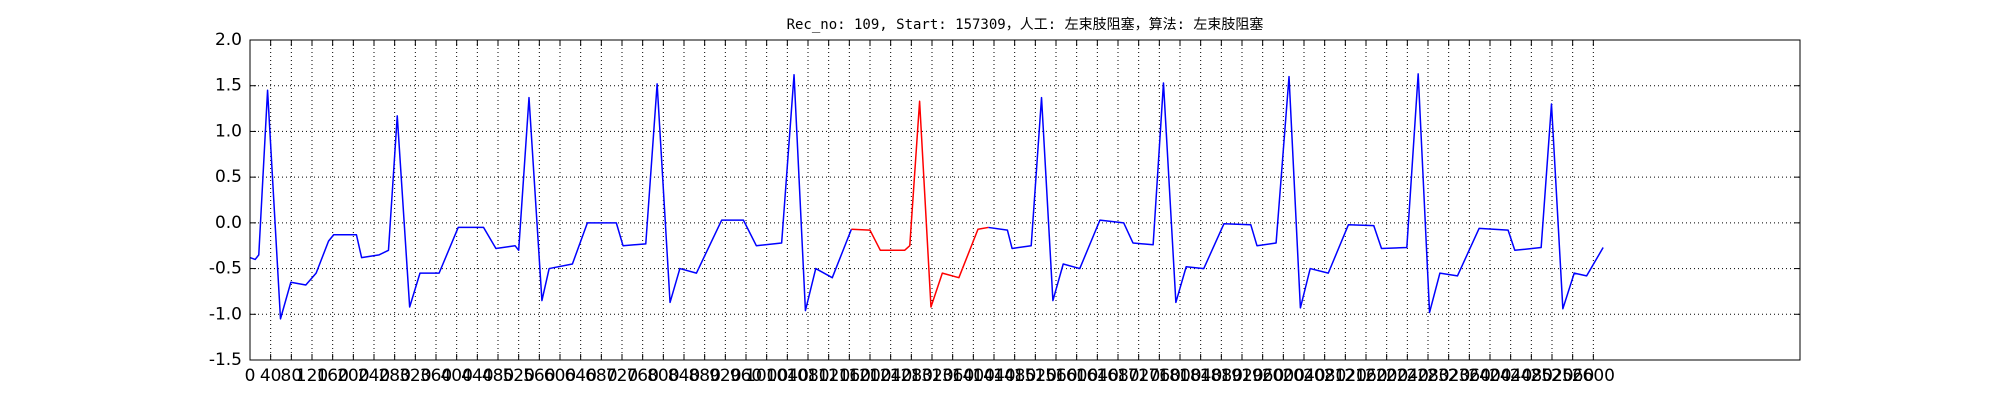  Describe the element at coordinates (228, 223) in the screenshot. I see `y-tick-label: 0.0` at that location.